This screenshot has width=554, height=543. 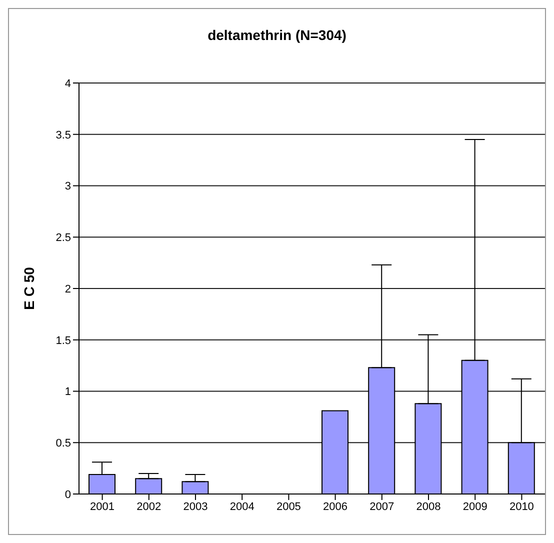 What do you see at coordinates (63, 238) in the screenshot?
I see `y-tick-label: 2.5` at bounding box center [63, 238].